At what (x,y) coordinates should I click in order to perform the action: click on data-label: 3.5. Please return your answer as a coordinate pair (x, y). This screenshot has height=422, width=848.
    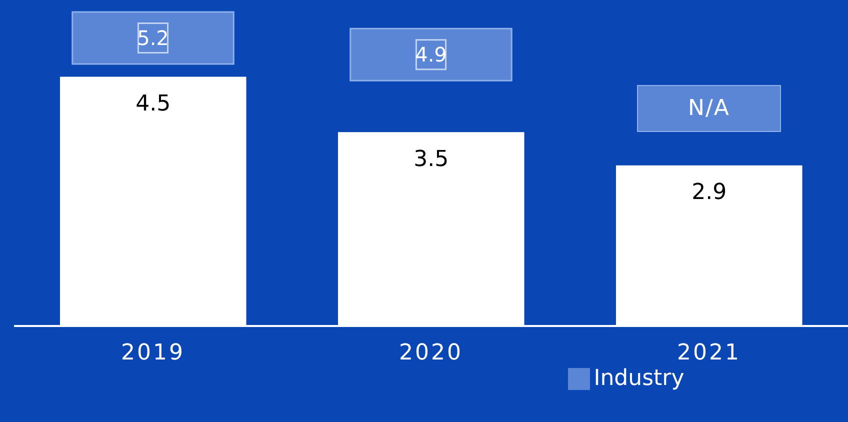
    Looking at the image, I should click on (431, 159).